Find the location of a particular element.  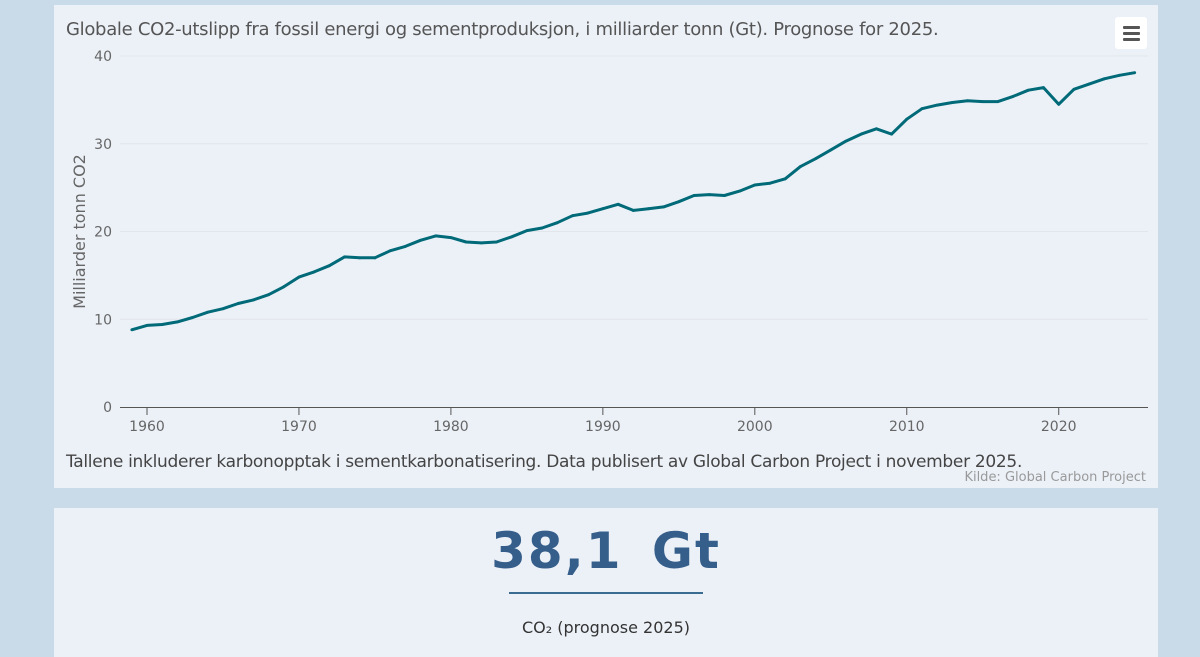

y-tick-label: 20 is located at coordinates (103, 233).